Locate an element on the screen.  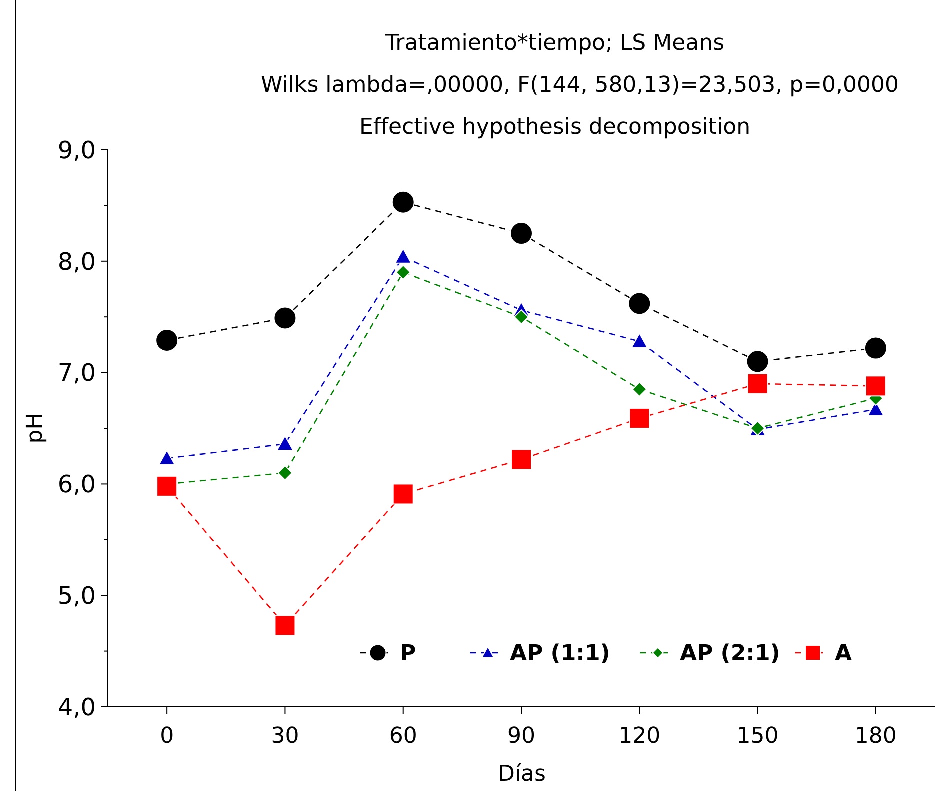
x-tick-label: 180 is located at coordinates (875, 736).